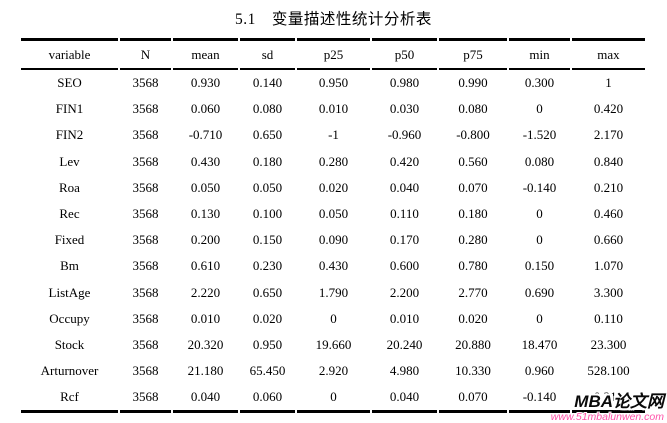  I want to click on value-cell: 10.330, so click(473, 371).